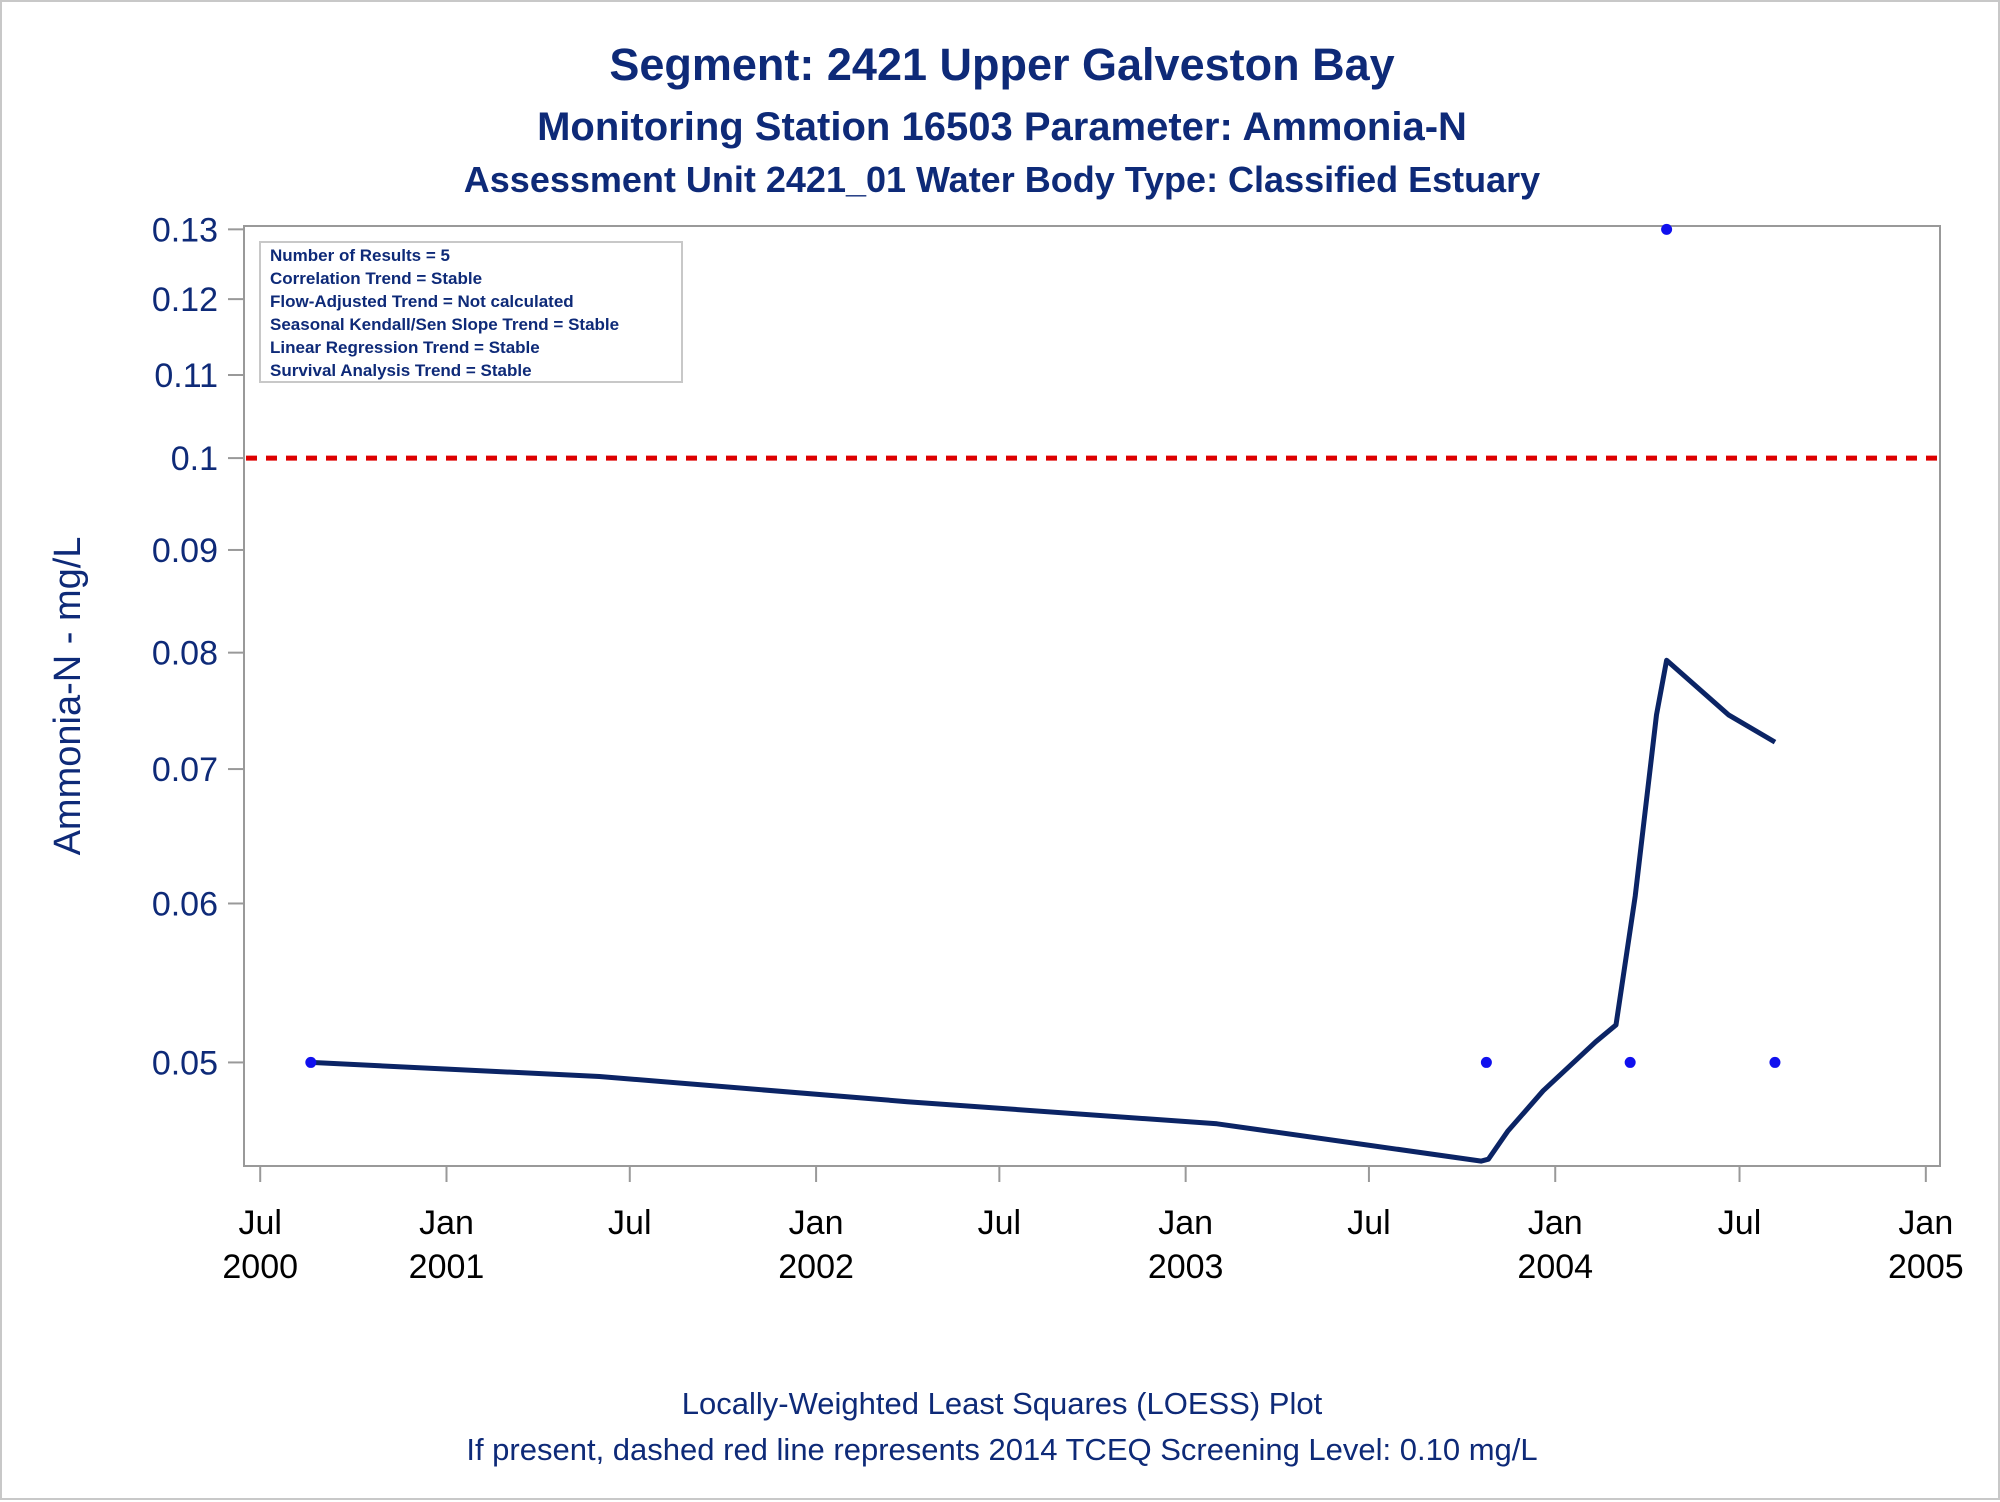 The height and width of the screenshot is (1502, 2000). Describe the element at coordinates (360, 255) in the screenshot. I see `stat-number-of-results: Number of Results = 5` at that location.